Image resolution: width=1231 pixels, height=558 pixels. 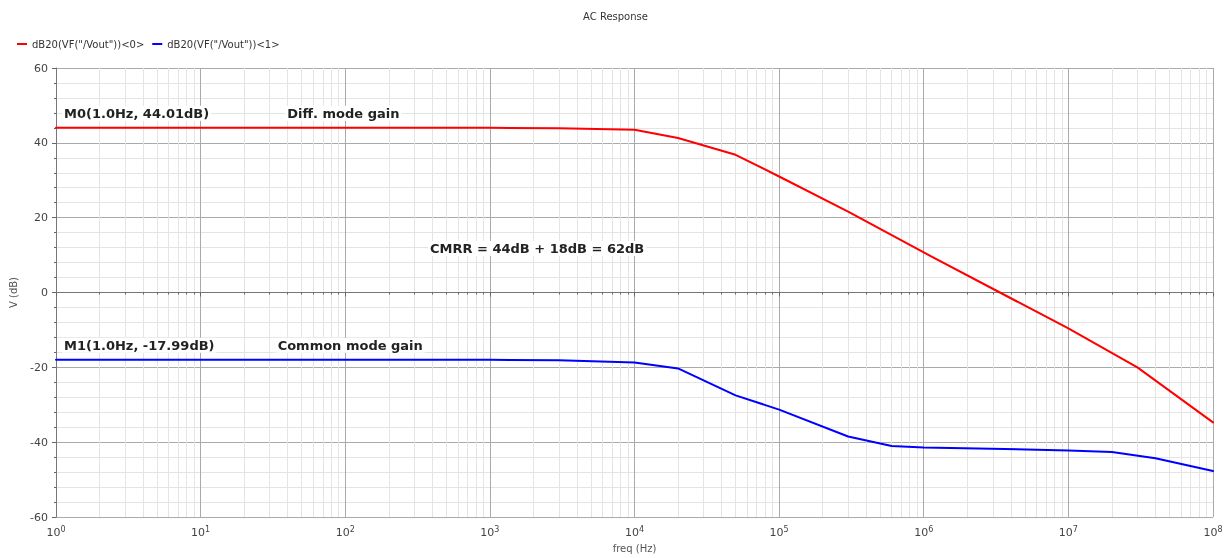 I want to click on chart-title: AC Response, so click(x=615, y=16).